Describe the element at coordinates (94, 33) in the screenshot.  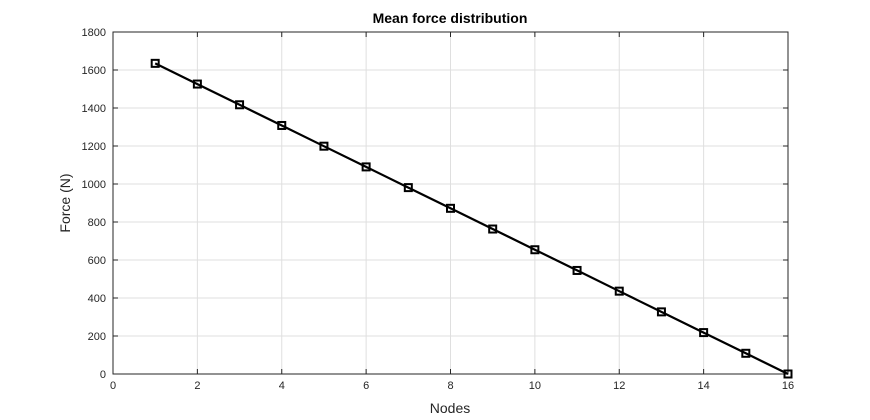
I see `y-tick-label: 1800` at that location.